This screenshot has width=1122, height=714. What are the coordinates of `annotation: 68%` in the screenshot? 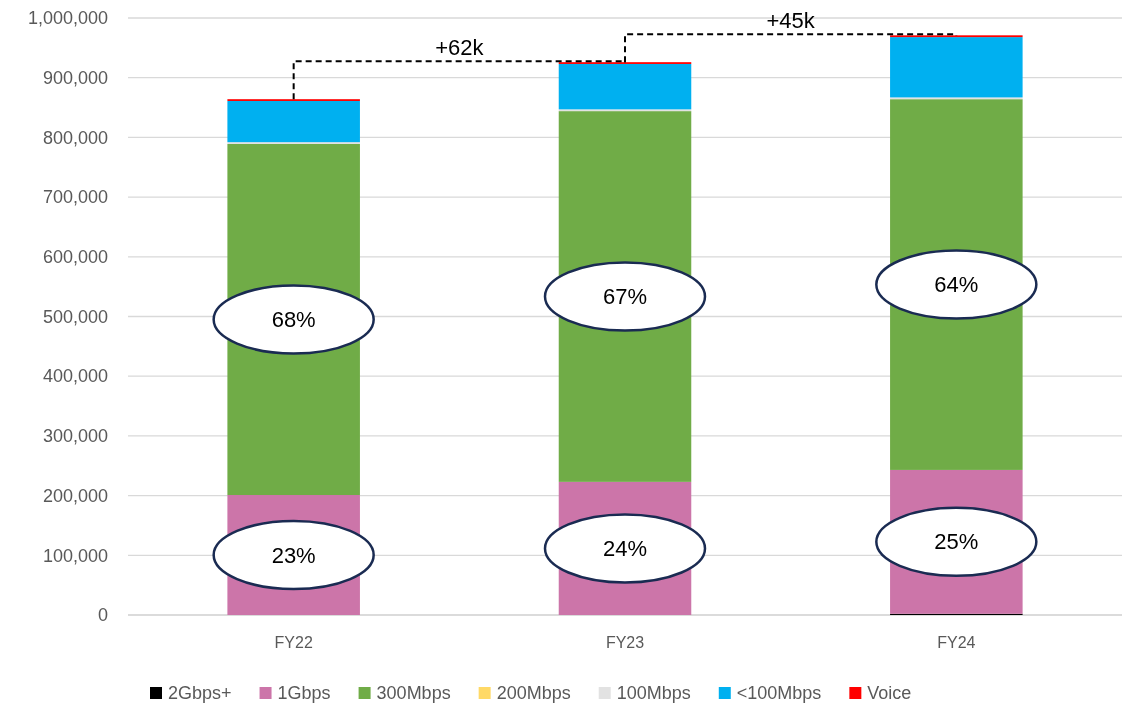 It's located at (293, 319).